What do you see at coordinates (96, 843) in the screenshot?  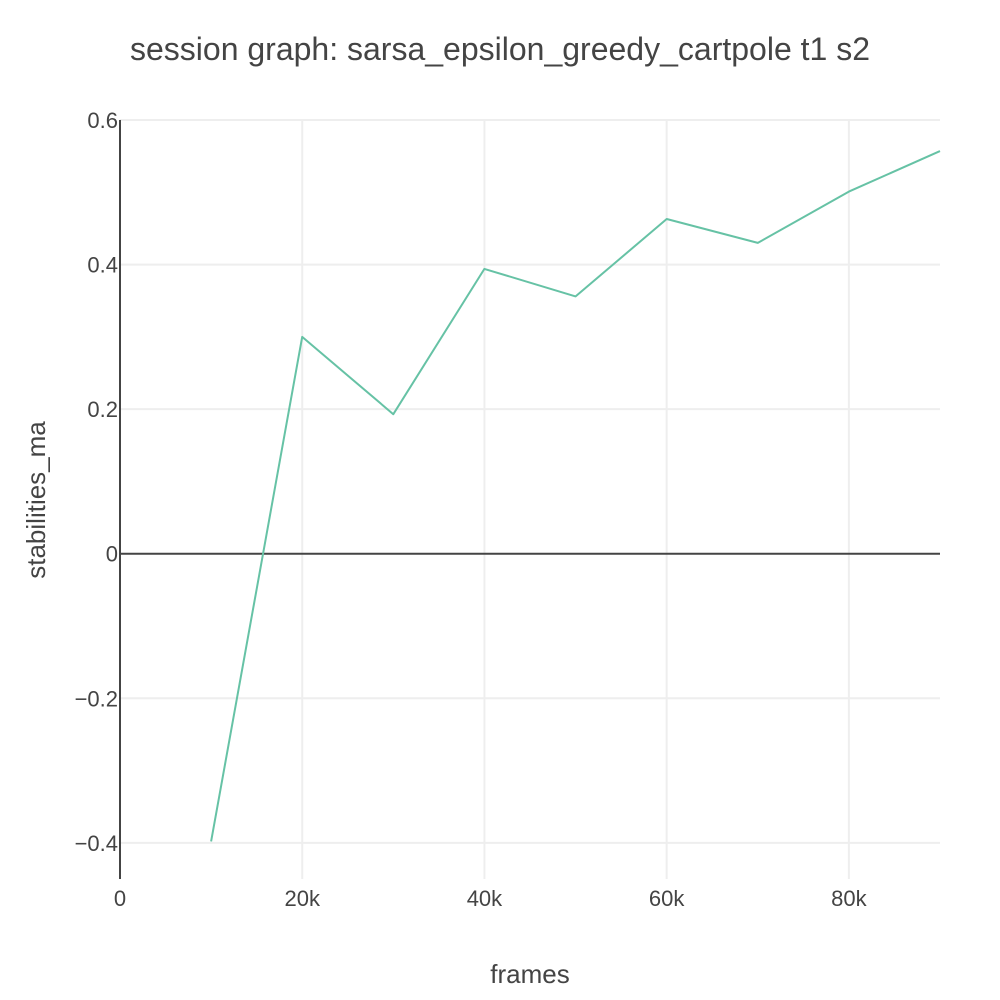 I see `y-tick-label: −0.4` at bounding box center [96, 843].